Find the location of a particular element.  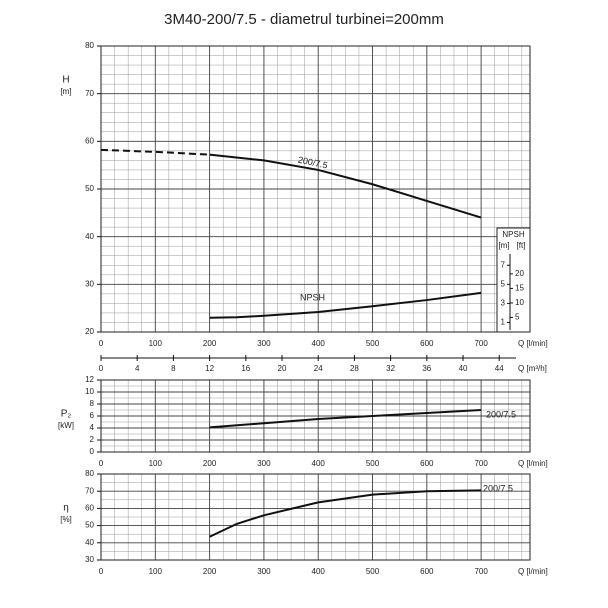

y-tick-label: 4 is located at coordinates (92, 427).